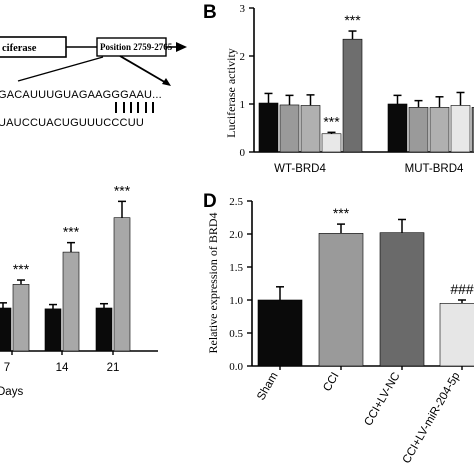  What do you see at coordinates (243, 9) in the screenshot?
I see `panel-b-ytick-label: 3` at bounding box center [243, 9].